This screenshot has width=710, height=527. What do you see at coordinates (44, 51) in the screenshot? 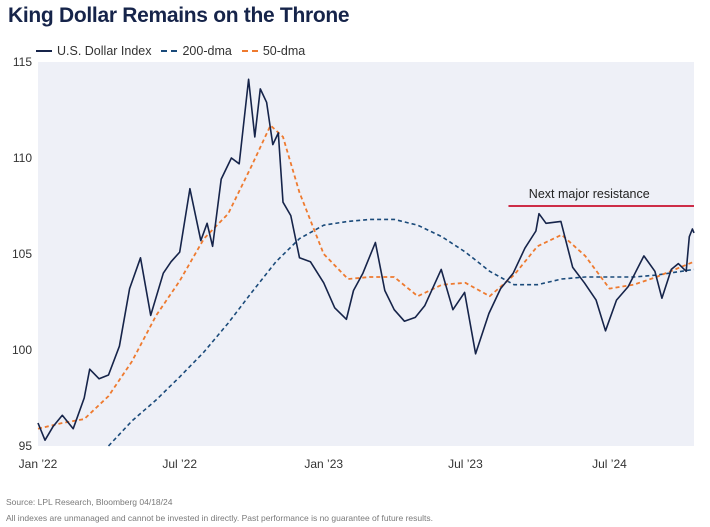
I see `legend-swatch-dxy` at bounding box center [44, 51].